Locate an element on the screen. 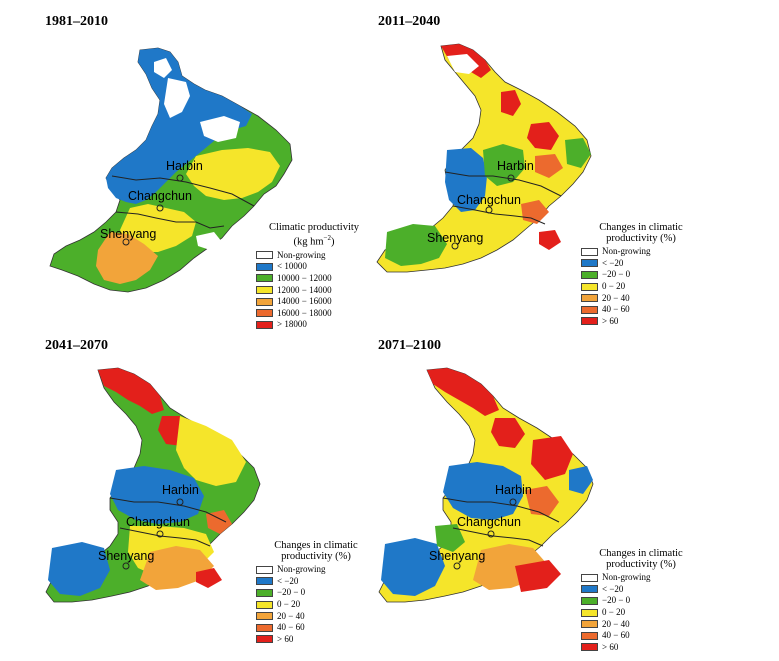  period-title: 2071–2100 is located at coordinates (409, 345).